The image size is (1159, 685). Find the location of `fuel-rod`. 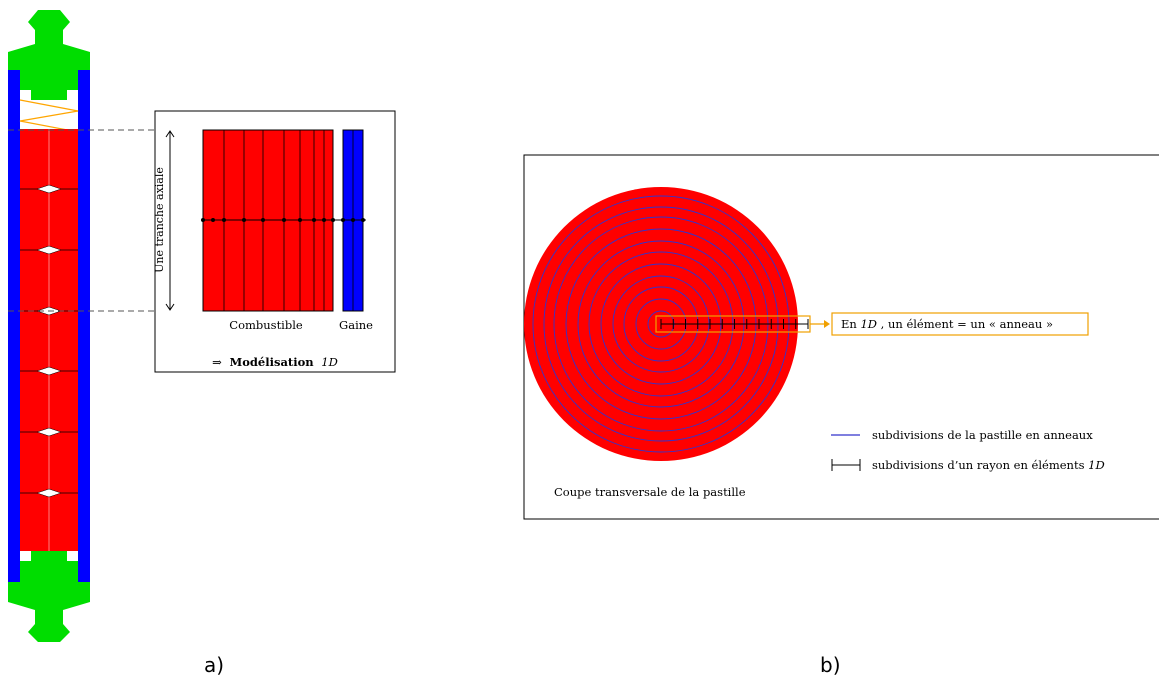

fuel-rod is located at coordinates (49, 326).